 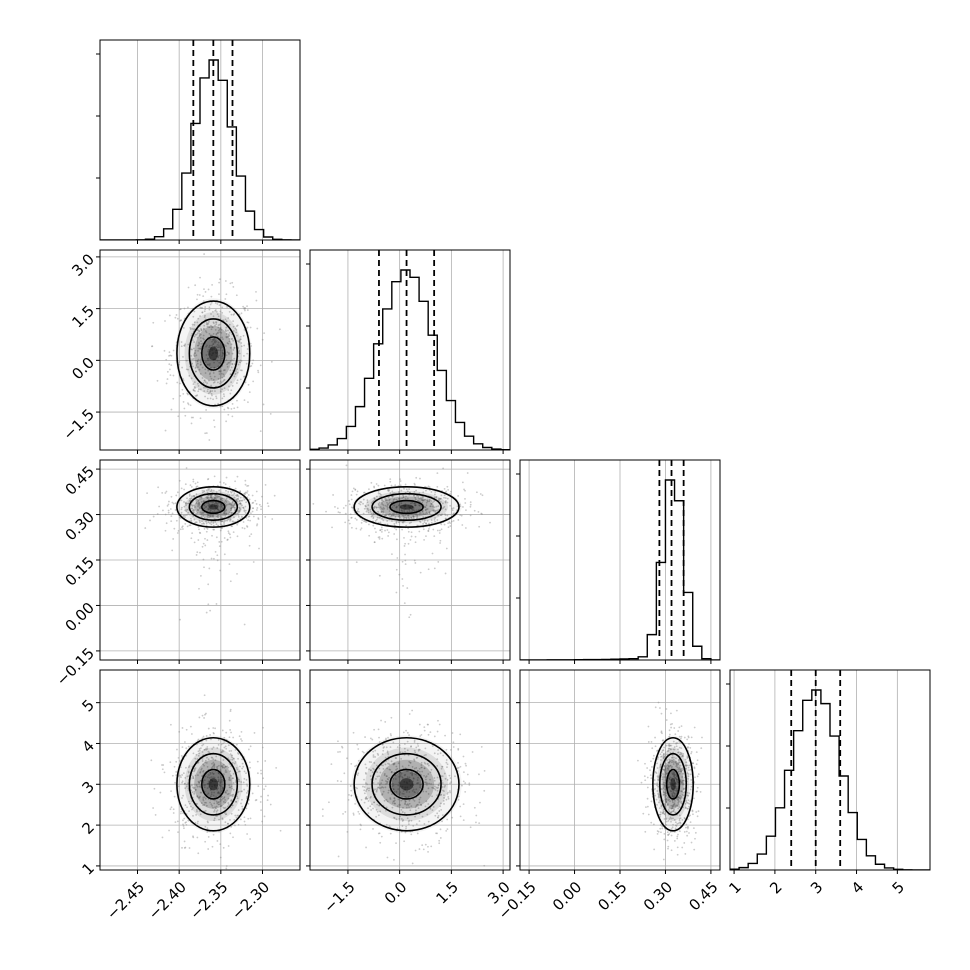 What do you see at coordinates (410, 350) in the screenshot?
I see `panel-frame` at bounding box center [410, 350].